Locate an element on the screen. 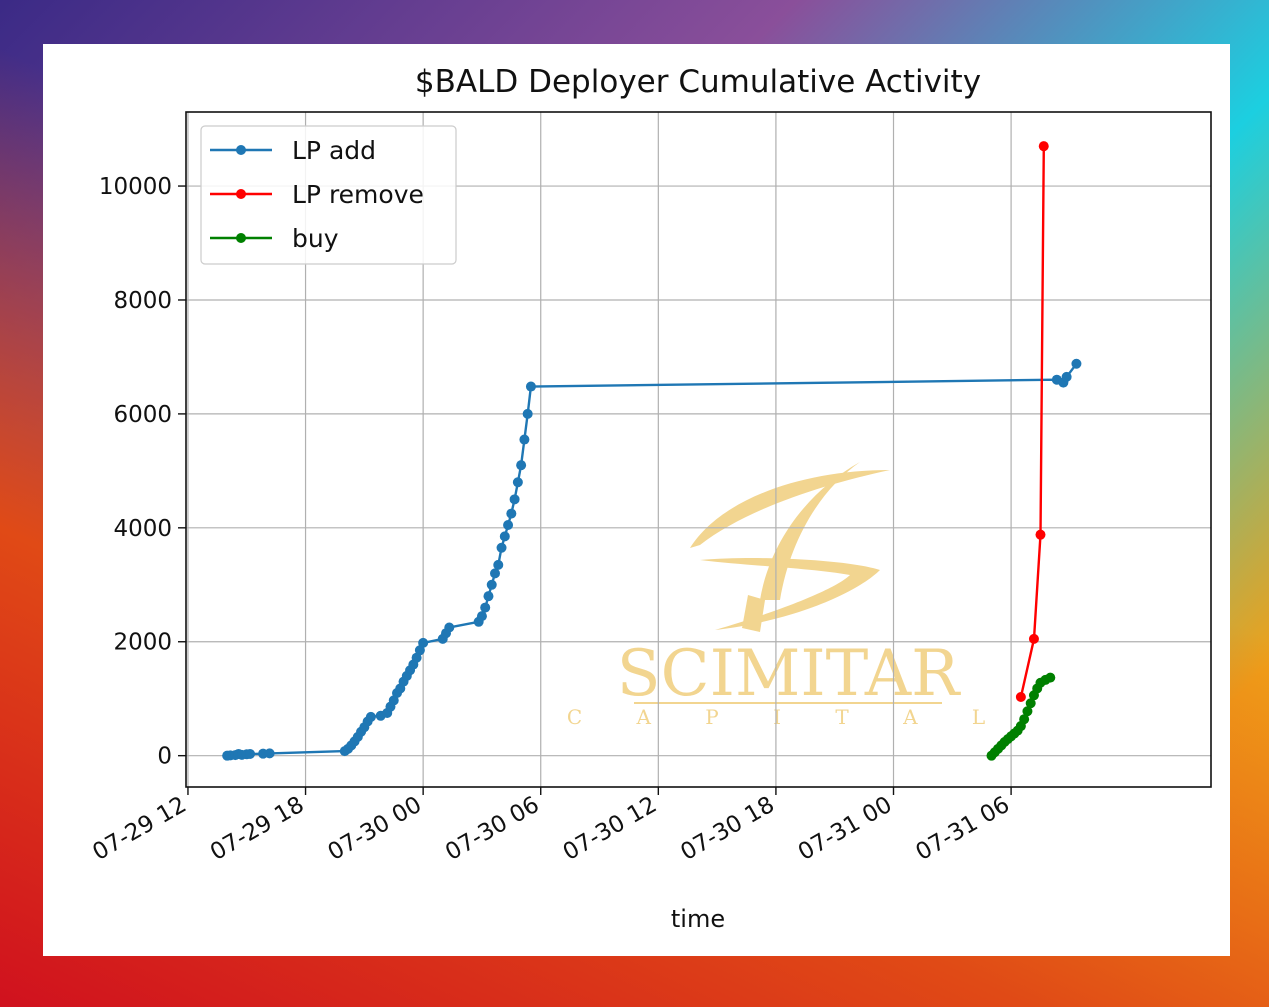  x-tick-label: 07-31 00 is located at coordinates (845, 829).